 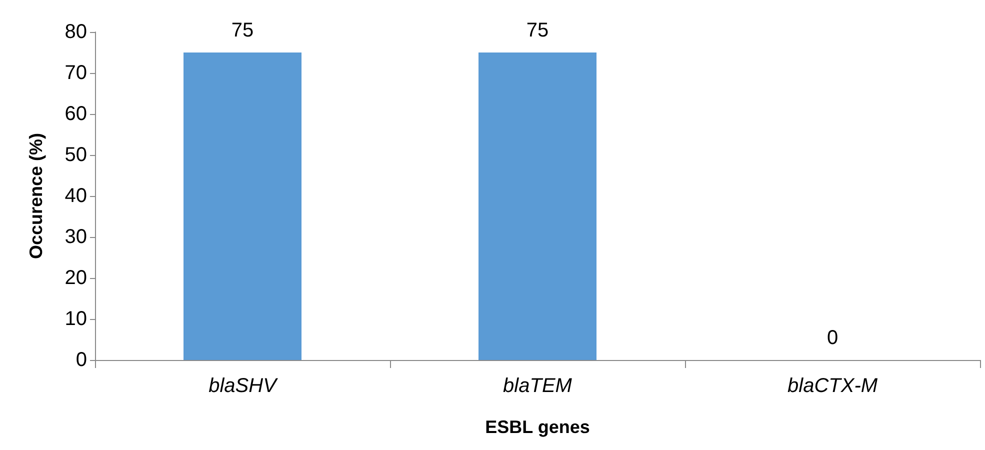 I want to click on y-tick-label: 40, so click(x=75, y=196).